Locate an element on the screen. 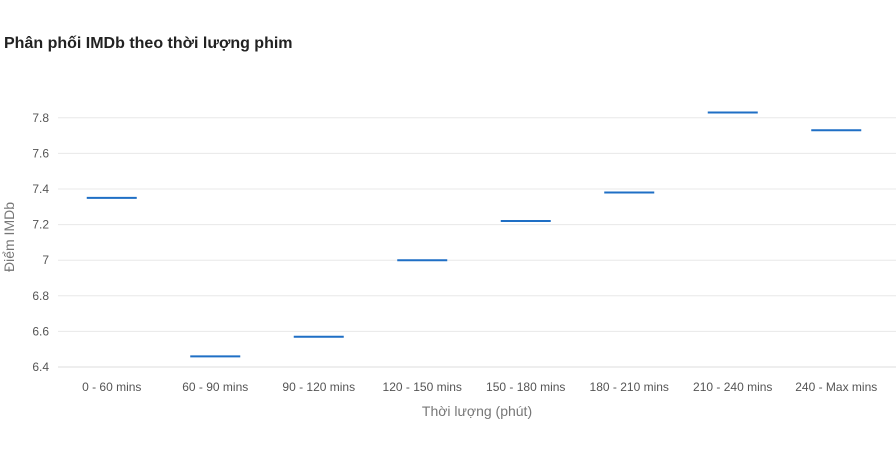 This screenshot has height=450, width=896. y-tick-label: 6.8 is located at coordinates (40, 296).